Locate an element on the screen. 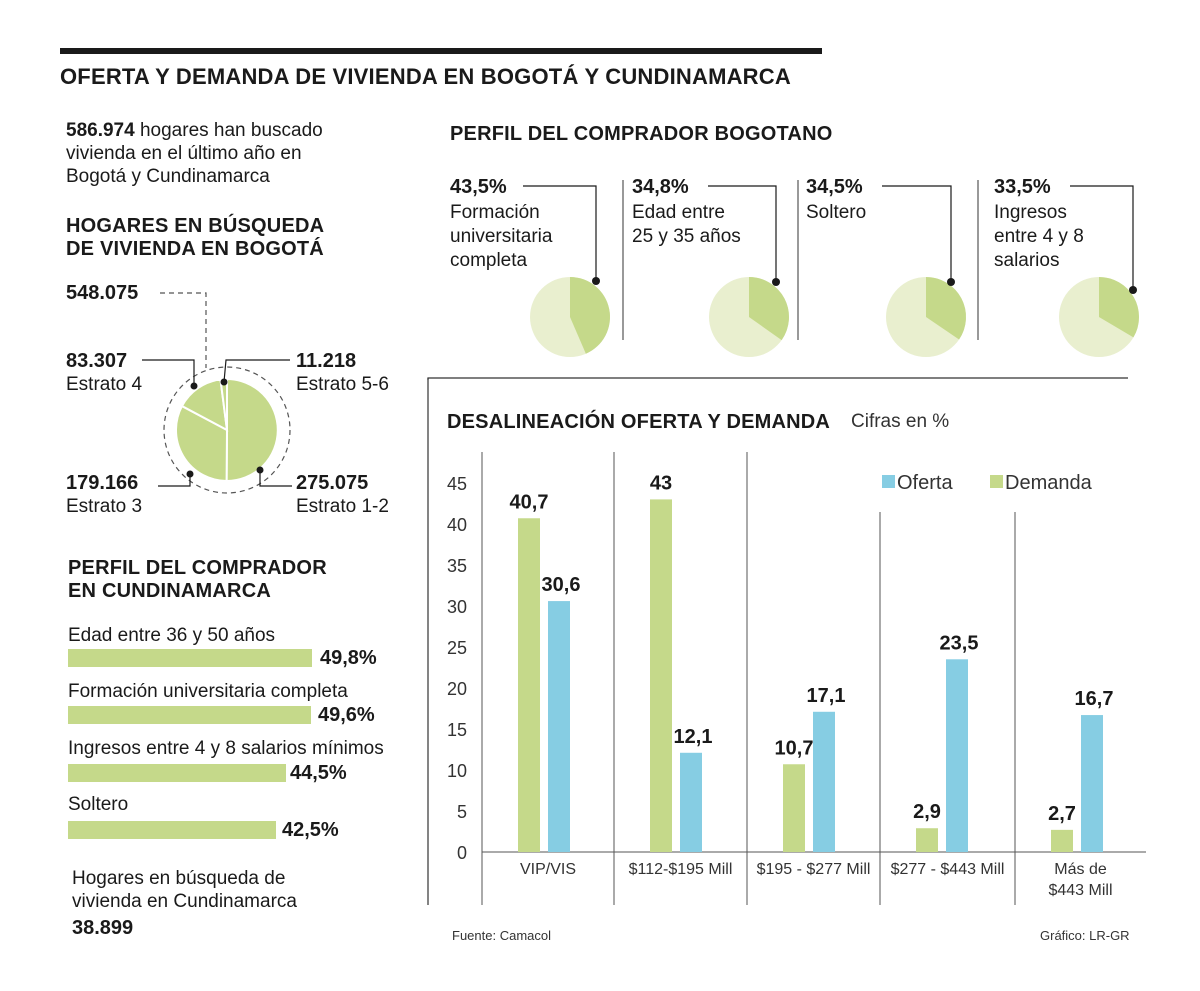 Image resolution: width=1200 pixels, height=991 pixels. x-category-label: VIP/VIS is located at coordinates (548, 869).